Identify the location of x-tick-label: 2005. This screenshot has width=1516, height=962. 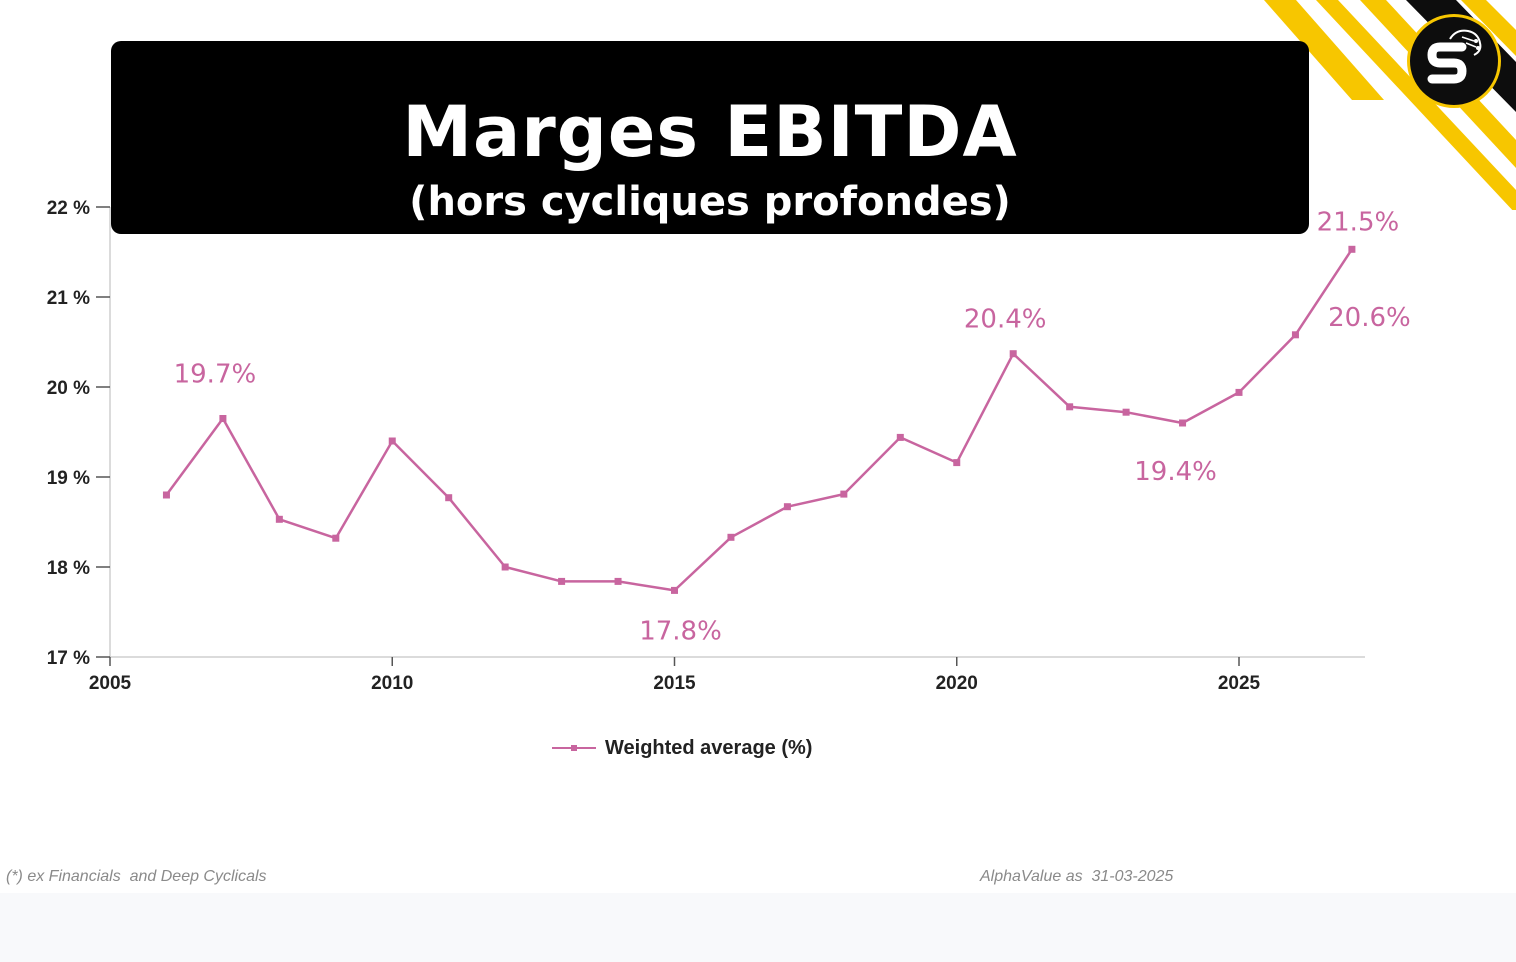
(110, 683).